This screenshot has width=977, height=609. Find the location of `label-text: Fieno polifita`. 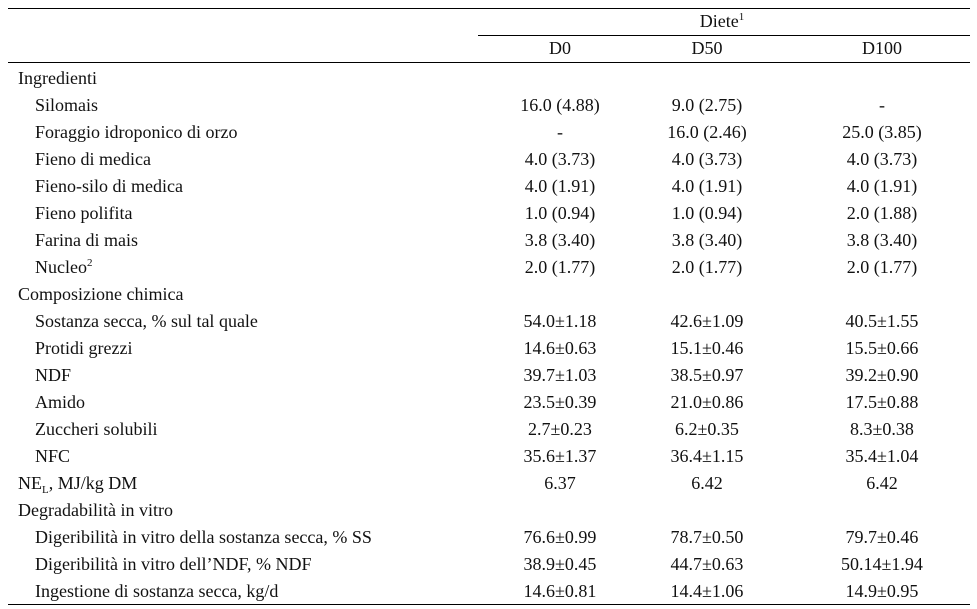

label-text: Fieno polifita is located at coordinates (84, 213).